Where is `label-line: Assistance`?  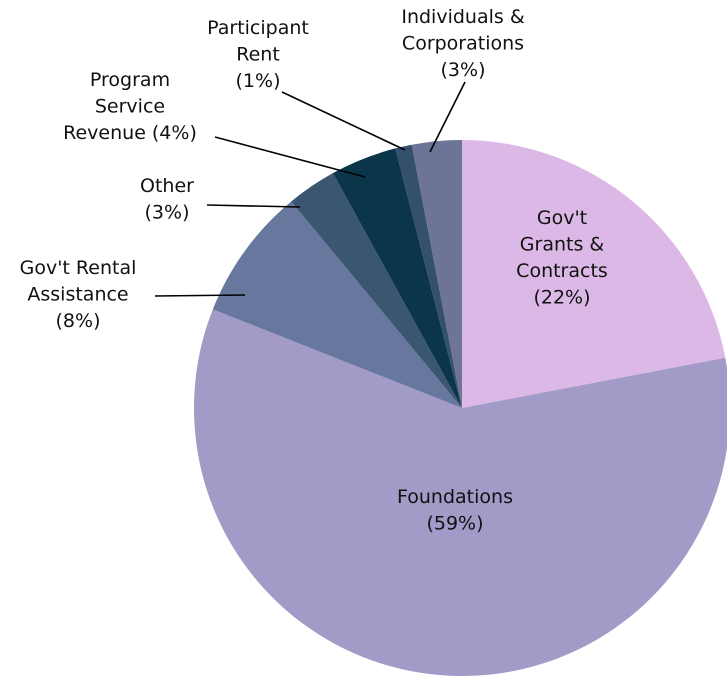
label-line: Assistance is located at coordinates (77, 294).